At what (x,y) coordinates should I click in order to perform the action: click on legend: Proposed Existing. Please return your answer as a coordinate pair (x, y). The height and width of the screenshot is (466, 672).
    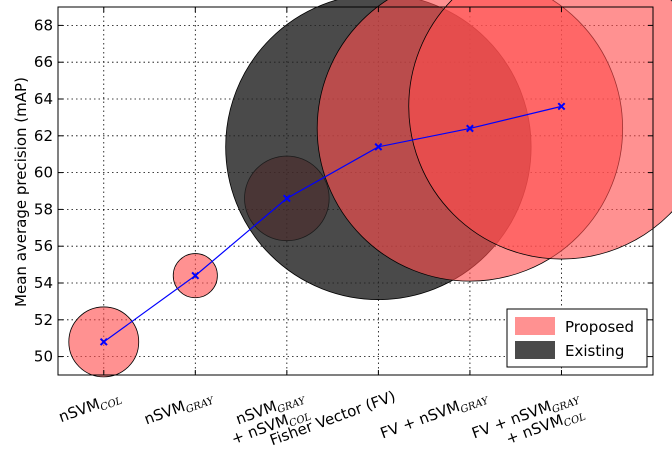
    Looking at the image, I should click on (577, 338).